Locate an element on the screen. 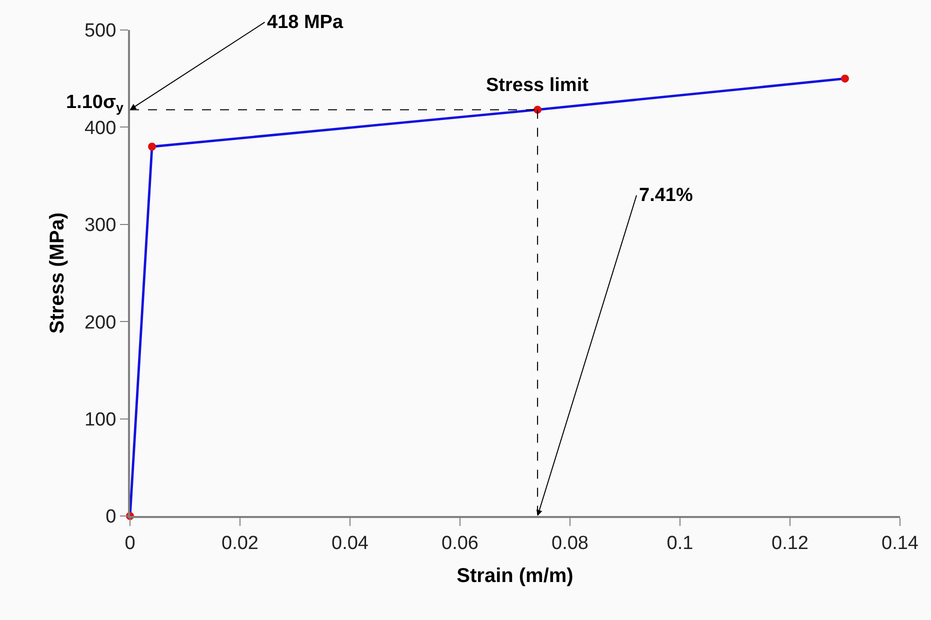 The image size is (931, 620). y-tick-label: 300 is located at coordinates (100, 225).